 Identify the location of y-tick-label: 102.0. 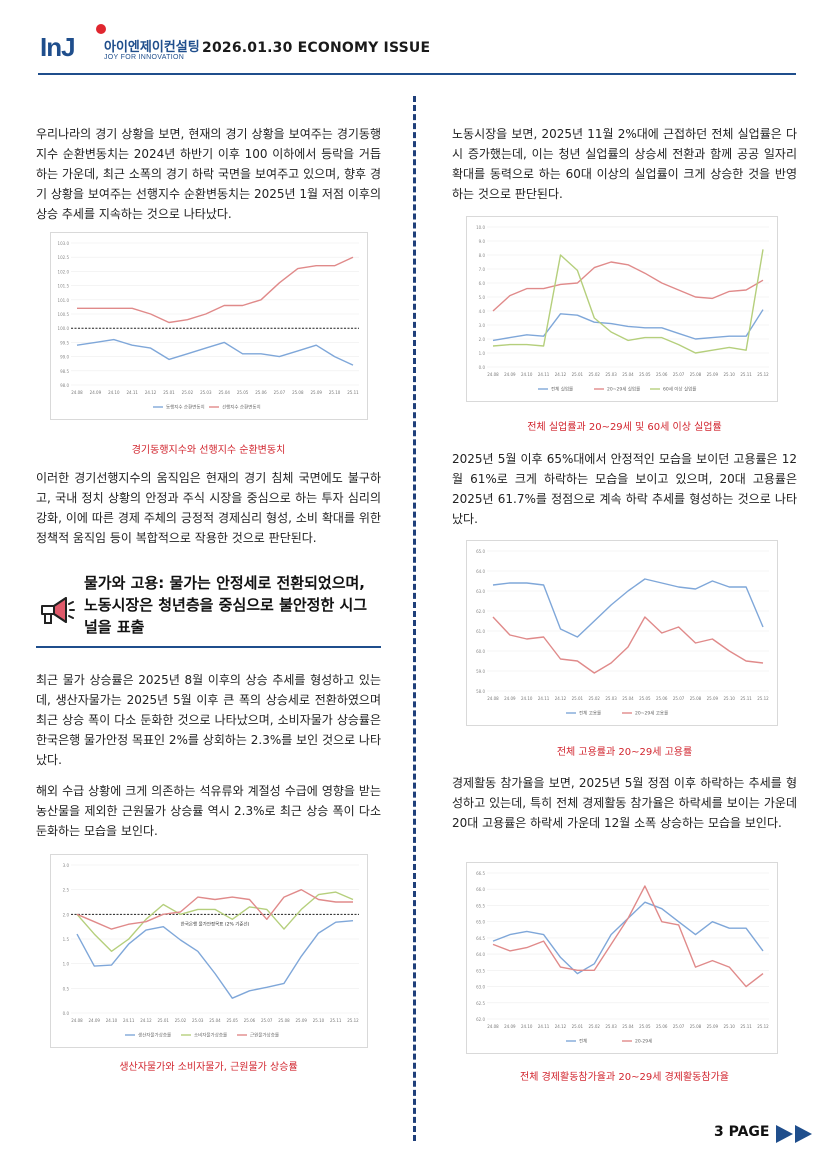
(64, 271).